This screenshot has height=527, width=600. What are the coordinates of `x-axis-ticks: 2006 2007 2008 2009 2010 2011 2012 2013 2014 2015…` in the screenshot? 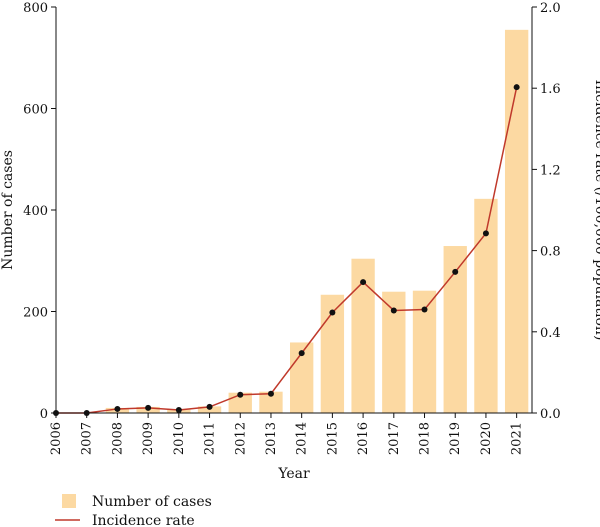 It's located at (287, 434).